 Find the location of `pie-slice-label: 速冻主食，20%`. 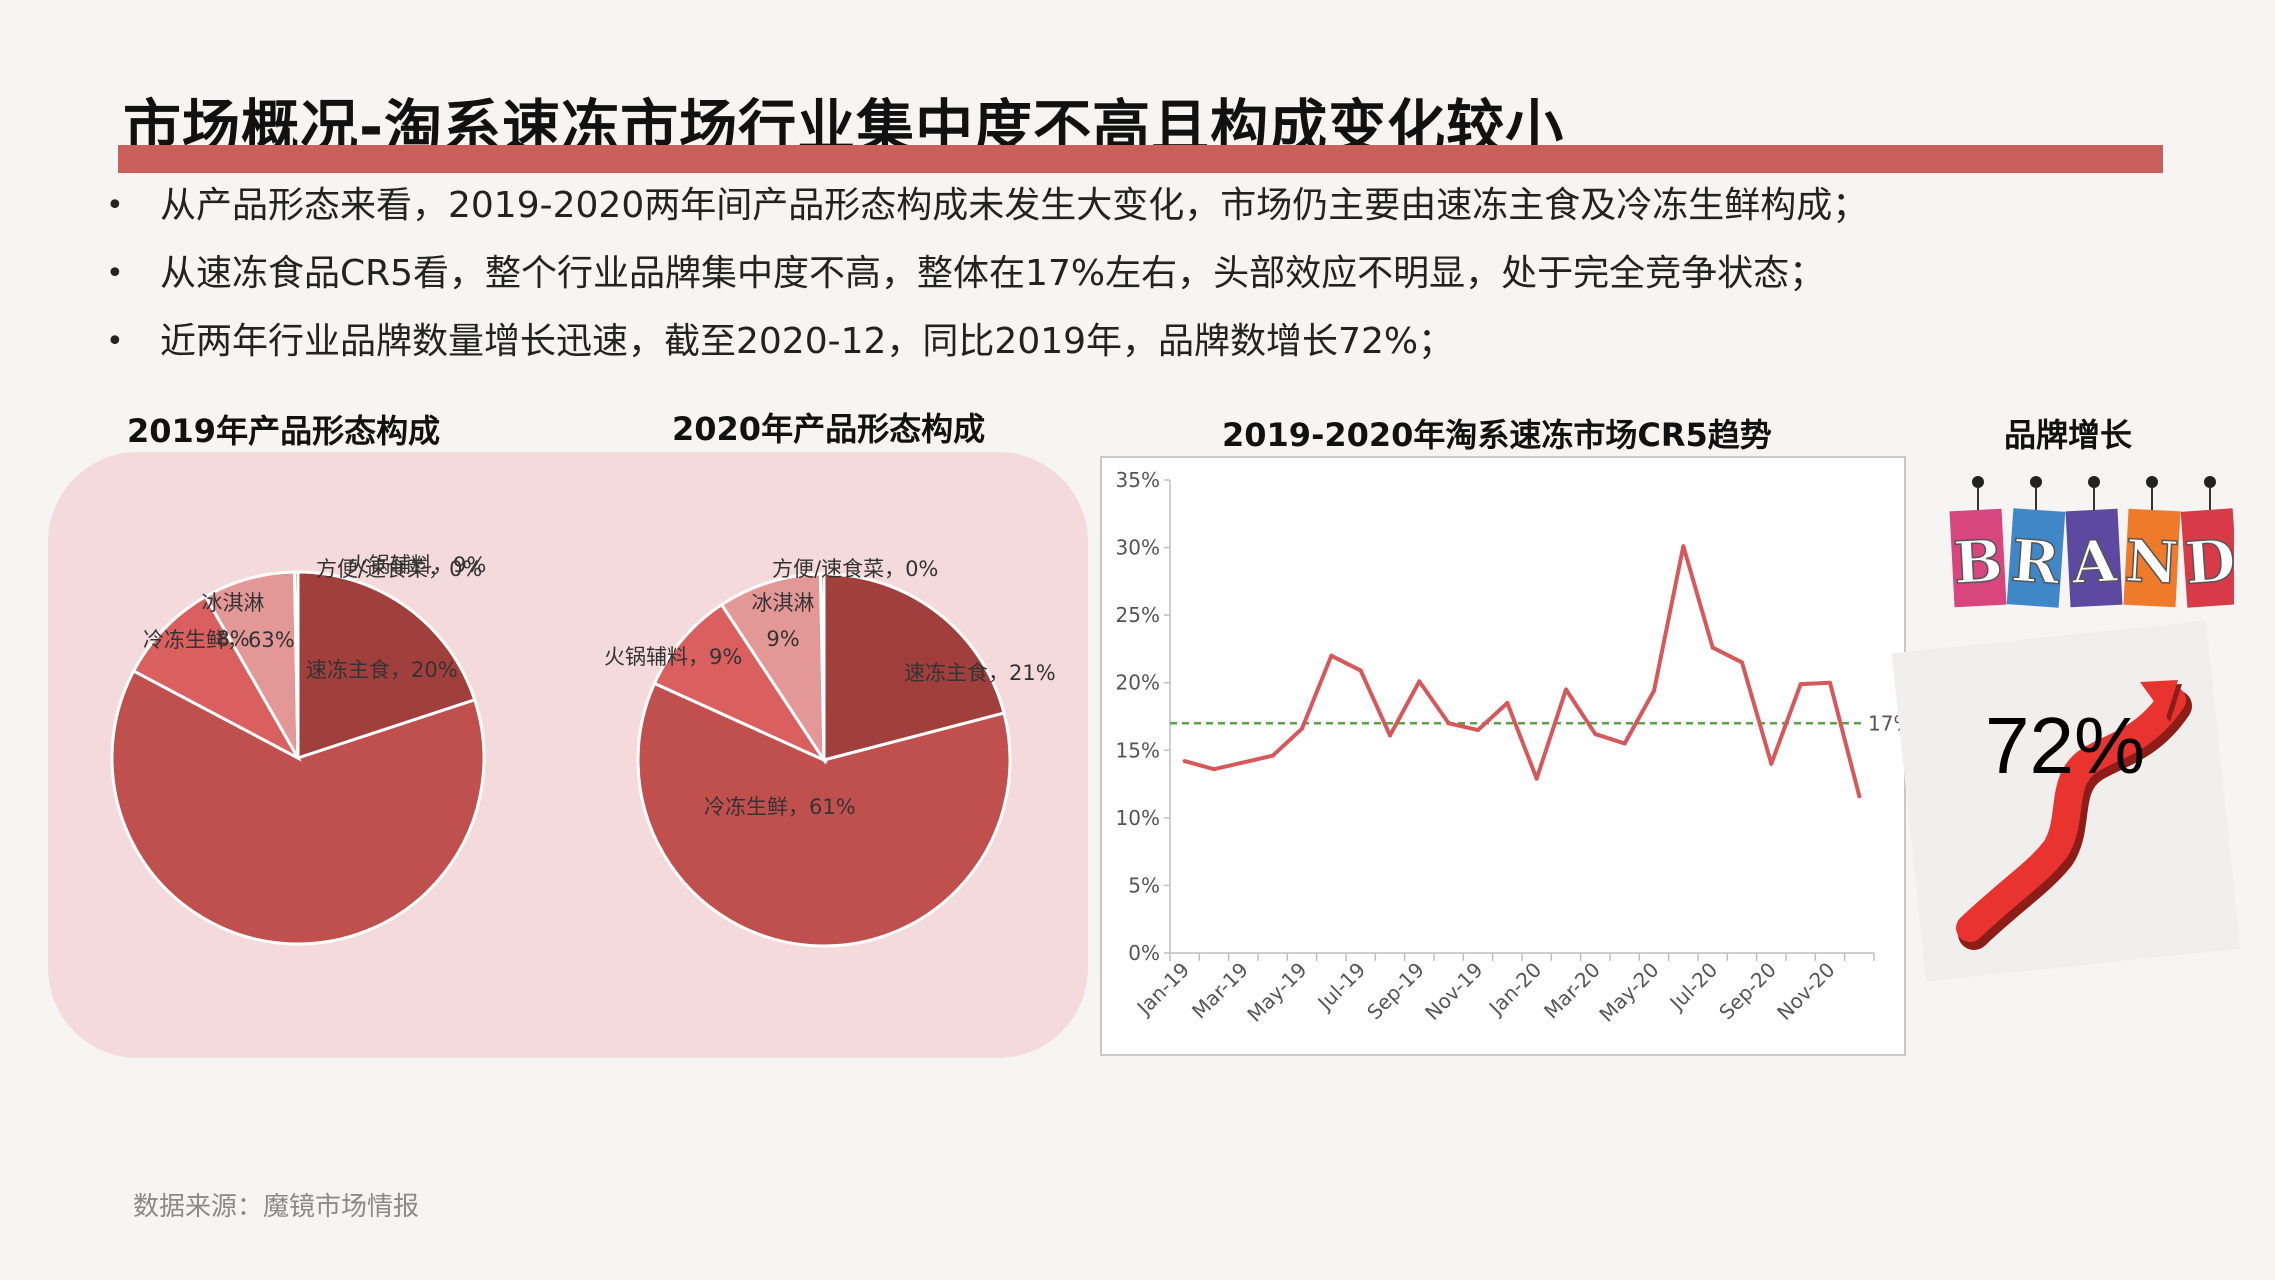

pie-slice-label: 速冻主食，20% is located at coordinates (382, 670).